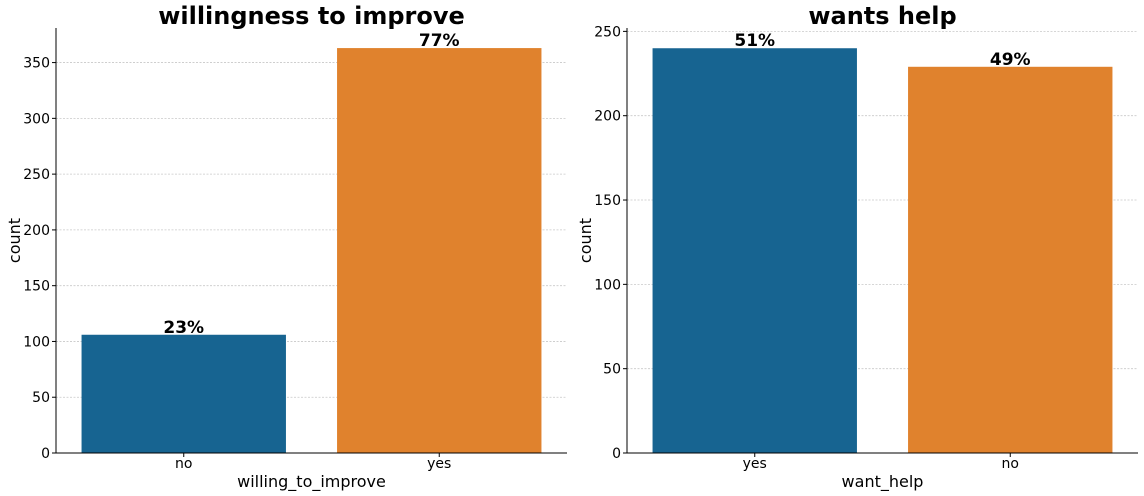  What do you see at coordinates (183, 328) in the screenshot?
I see `bar-label-no: 23%` at bounding box center [183, 328].